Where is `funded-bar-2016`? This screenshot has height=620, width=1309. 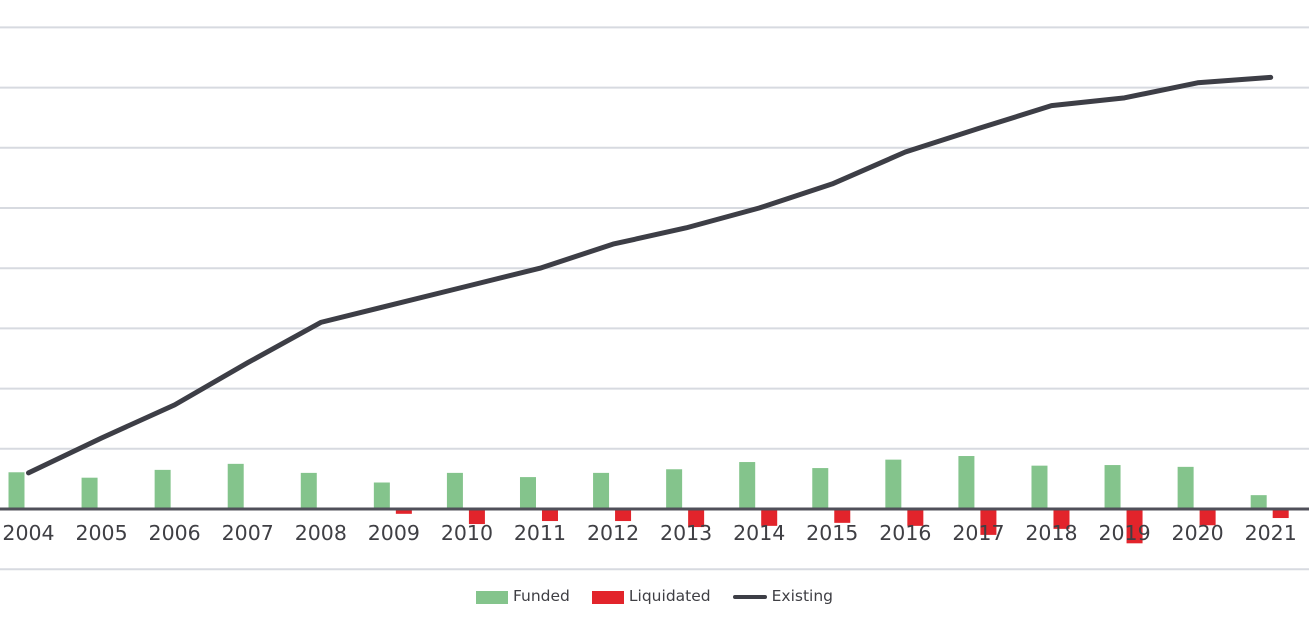 funded-bar-2016 is located at coordinates (893, 484).